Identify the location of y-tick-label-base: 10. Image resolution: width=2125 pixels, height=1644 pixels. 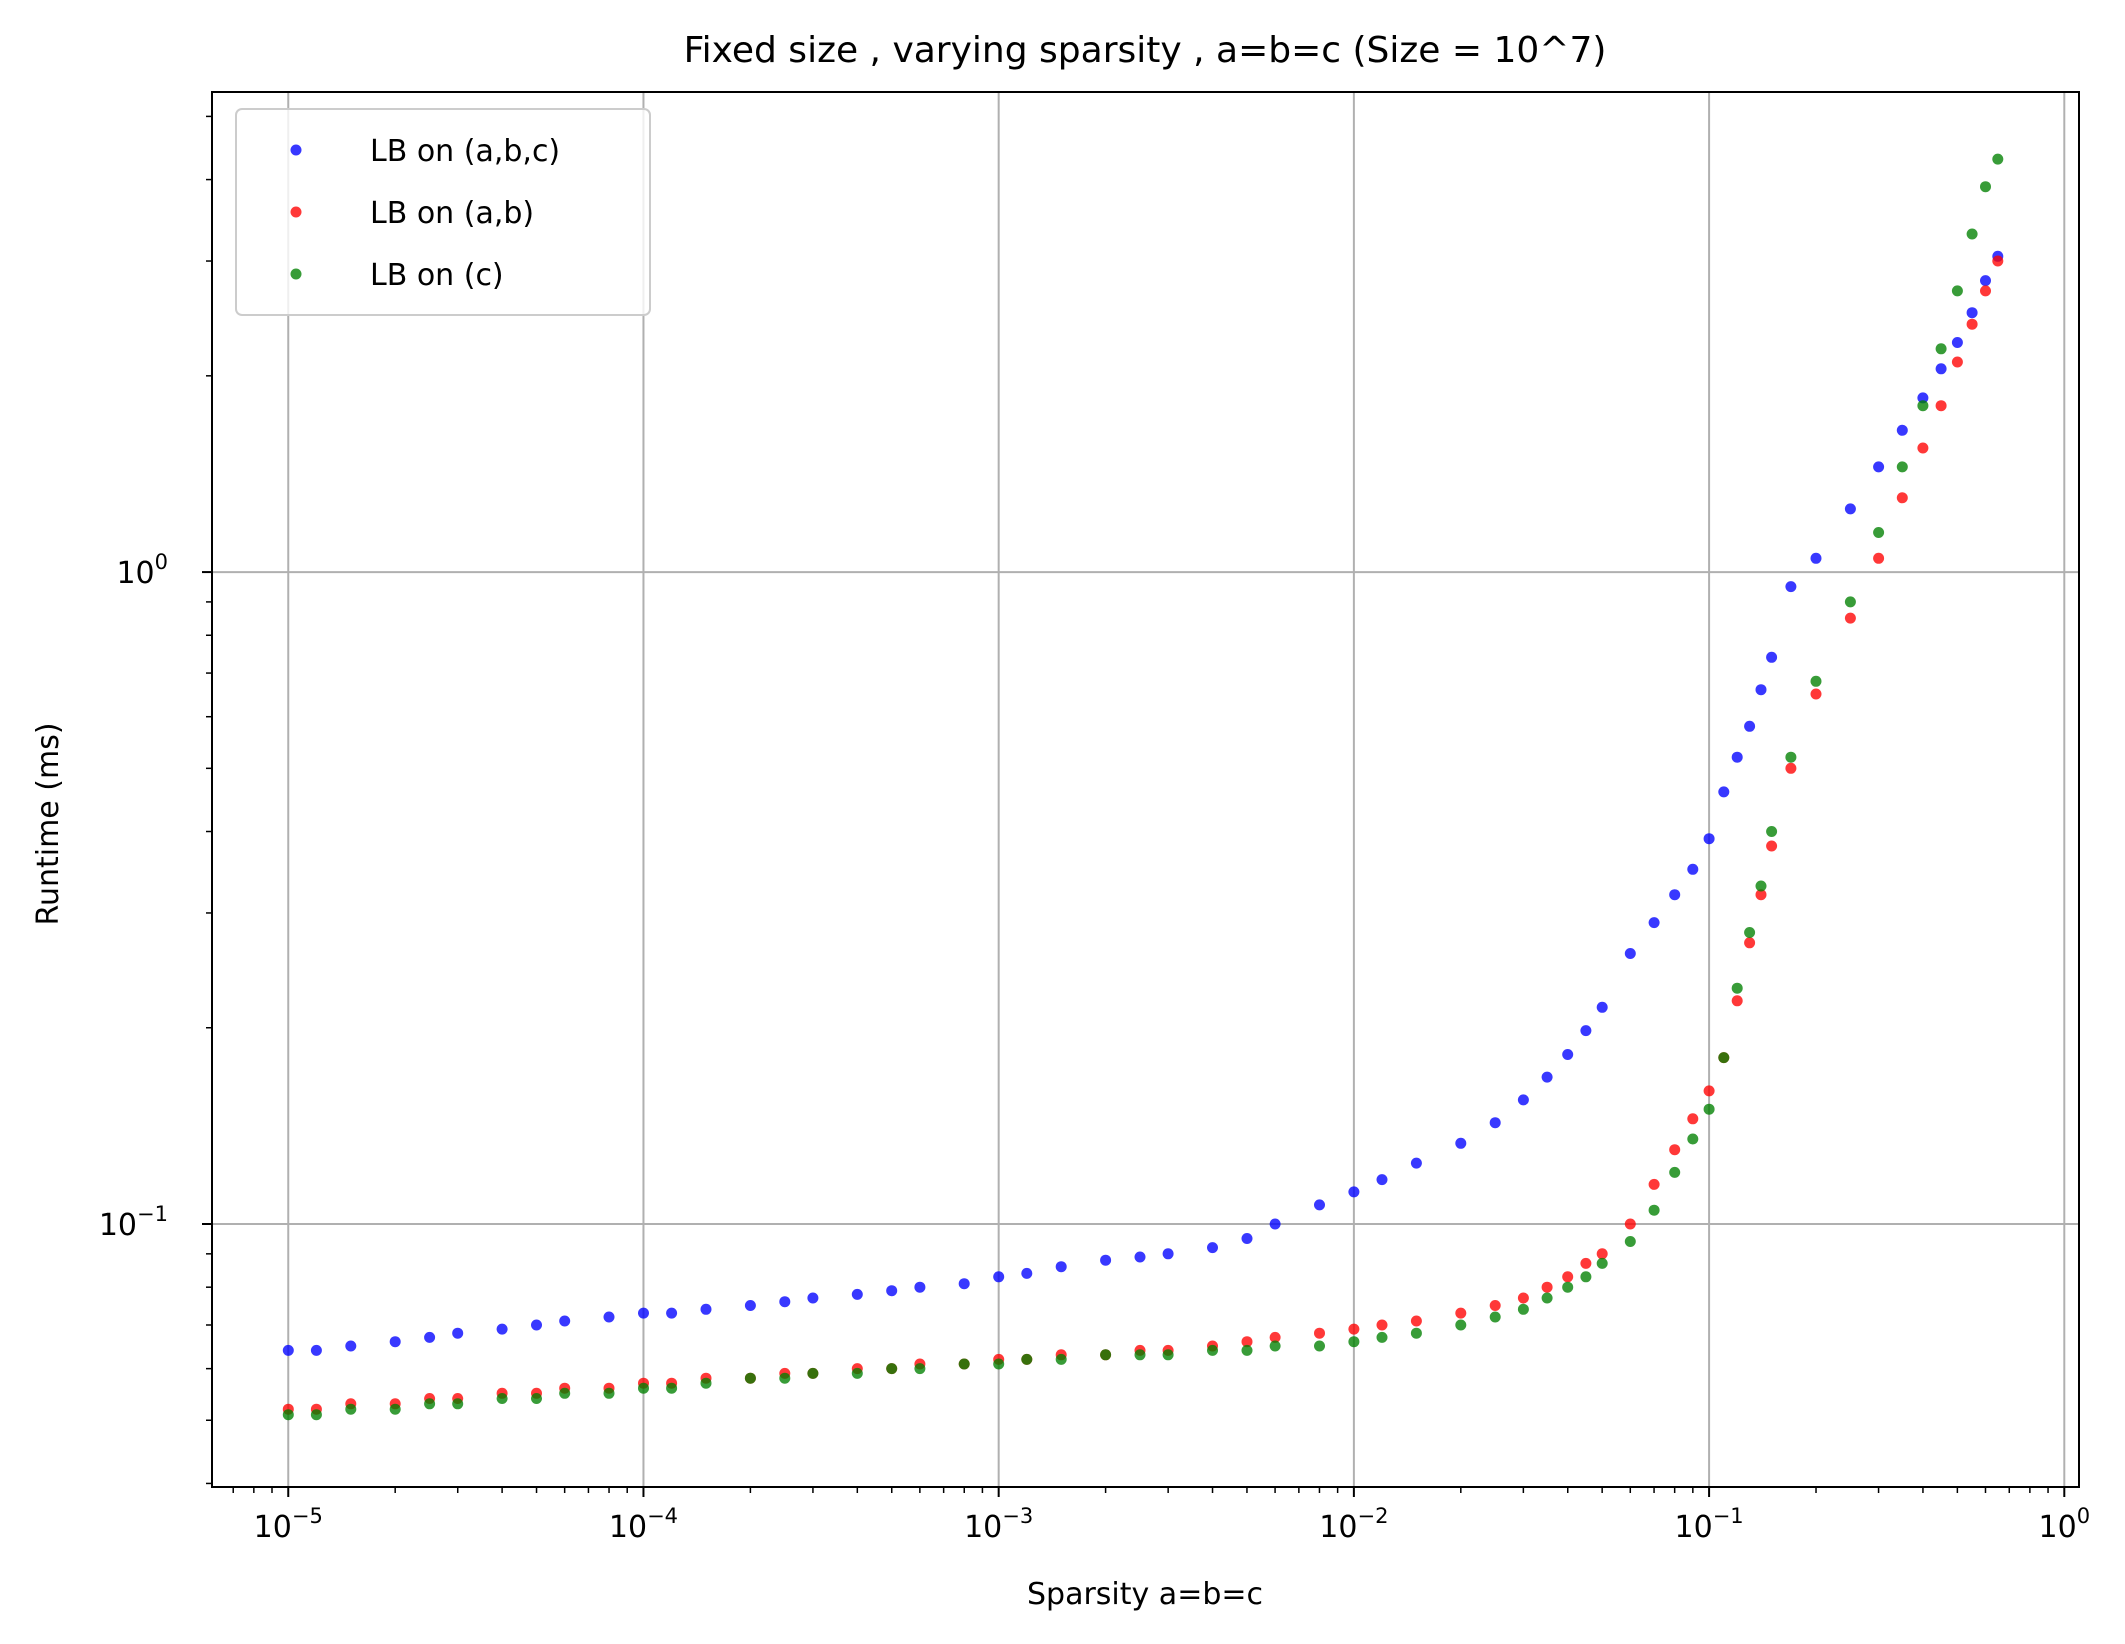
(118, 1225).